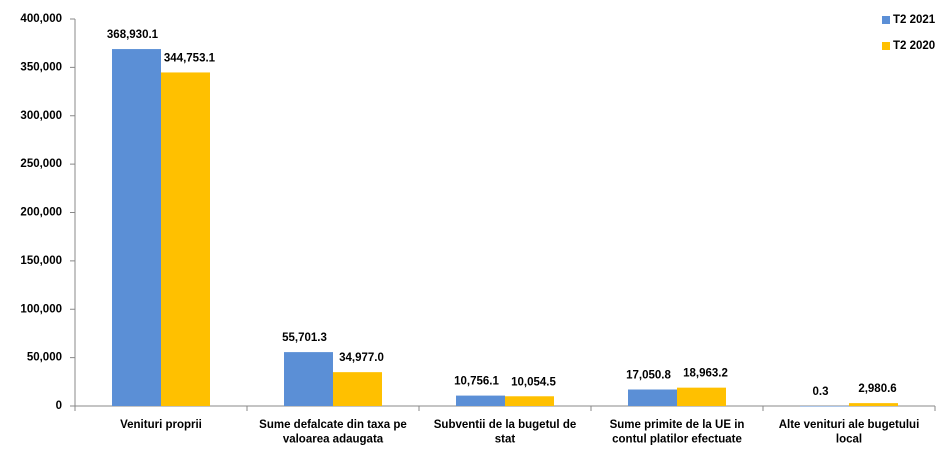 Image resolution: width=940 pixels, height=449 pixels. Describe the element at coordinates (41, 67) in the screenshot. I see `y-tick-label: 350,000` at that location.